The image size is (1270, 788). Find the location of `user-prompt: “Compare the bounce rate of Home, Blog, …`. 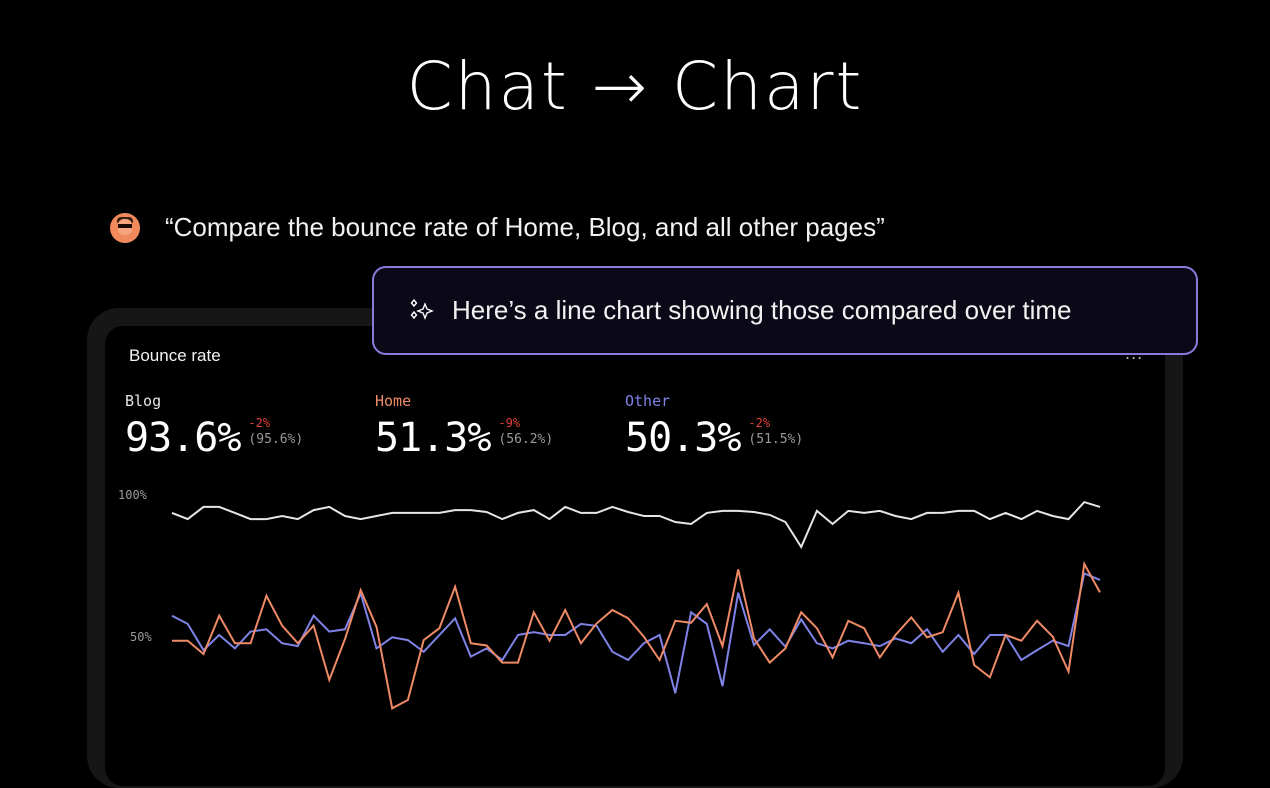

user-prompt: “Compare the bounce rate of Home, Blog, … is located at coordinates (497, 227).